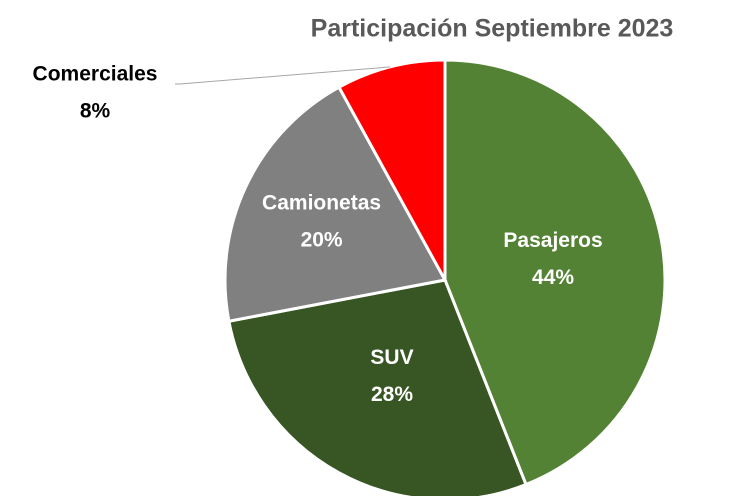 The image size is (732, 496). Describe the element at coordinates (95, 111) in the screenshot. I see `value-label: 8%` at that location.